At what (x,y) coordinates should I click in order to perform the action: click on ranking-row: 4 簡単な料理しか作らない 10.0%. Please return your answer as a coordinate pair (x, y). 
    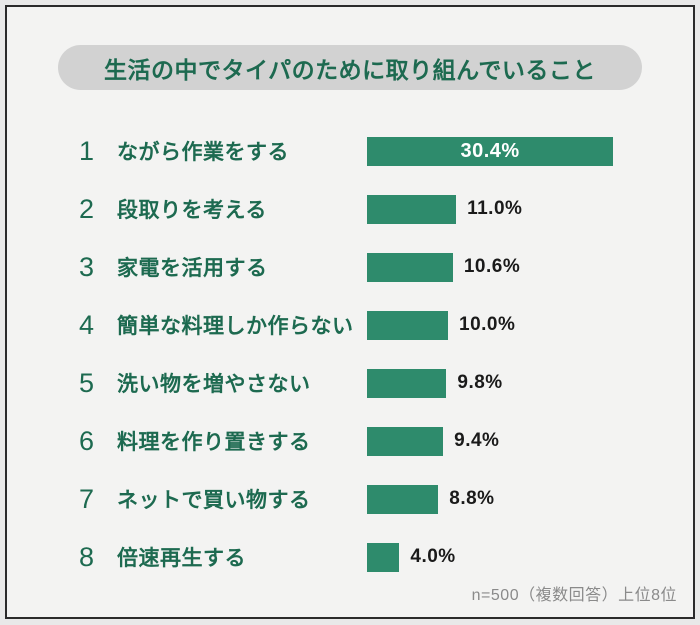
    Looking at the image, I should click on (350, 325).